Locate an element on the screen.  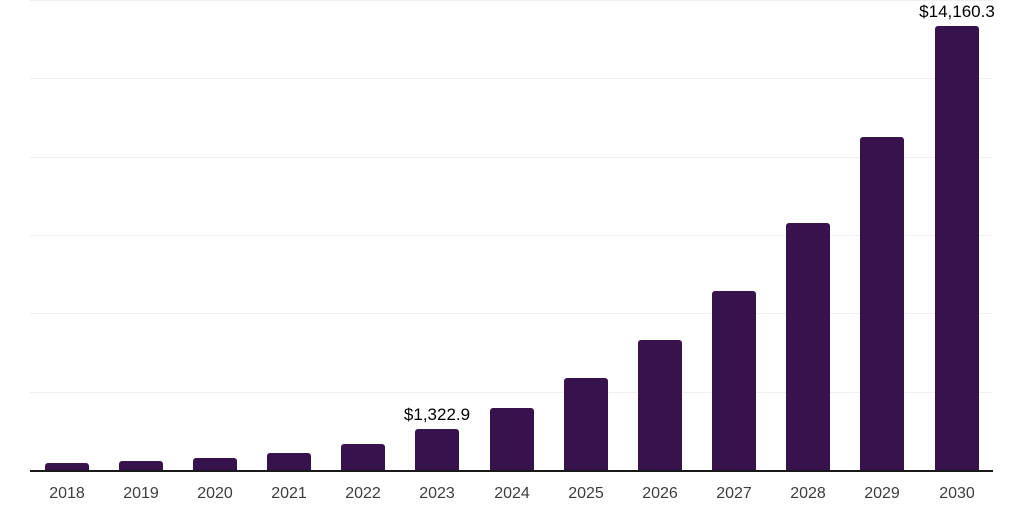
data-label-2030: $14,160.3 is located at coordinates (957, 11).